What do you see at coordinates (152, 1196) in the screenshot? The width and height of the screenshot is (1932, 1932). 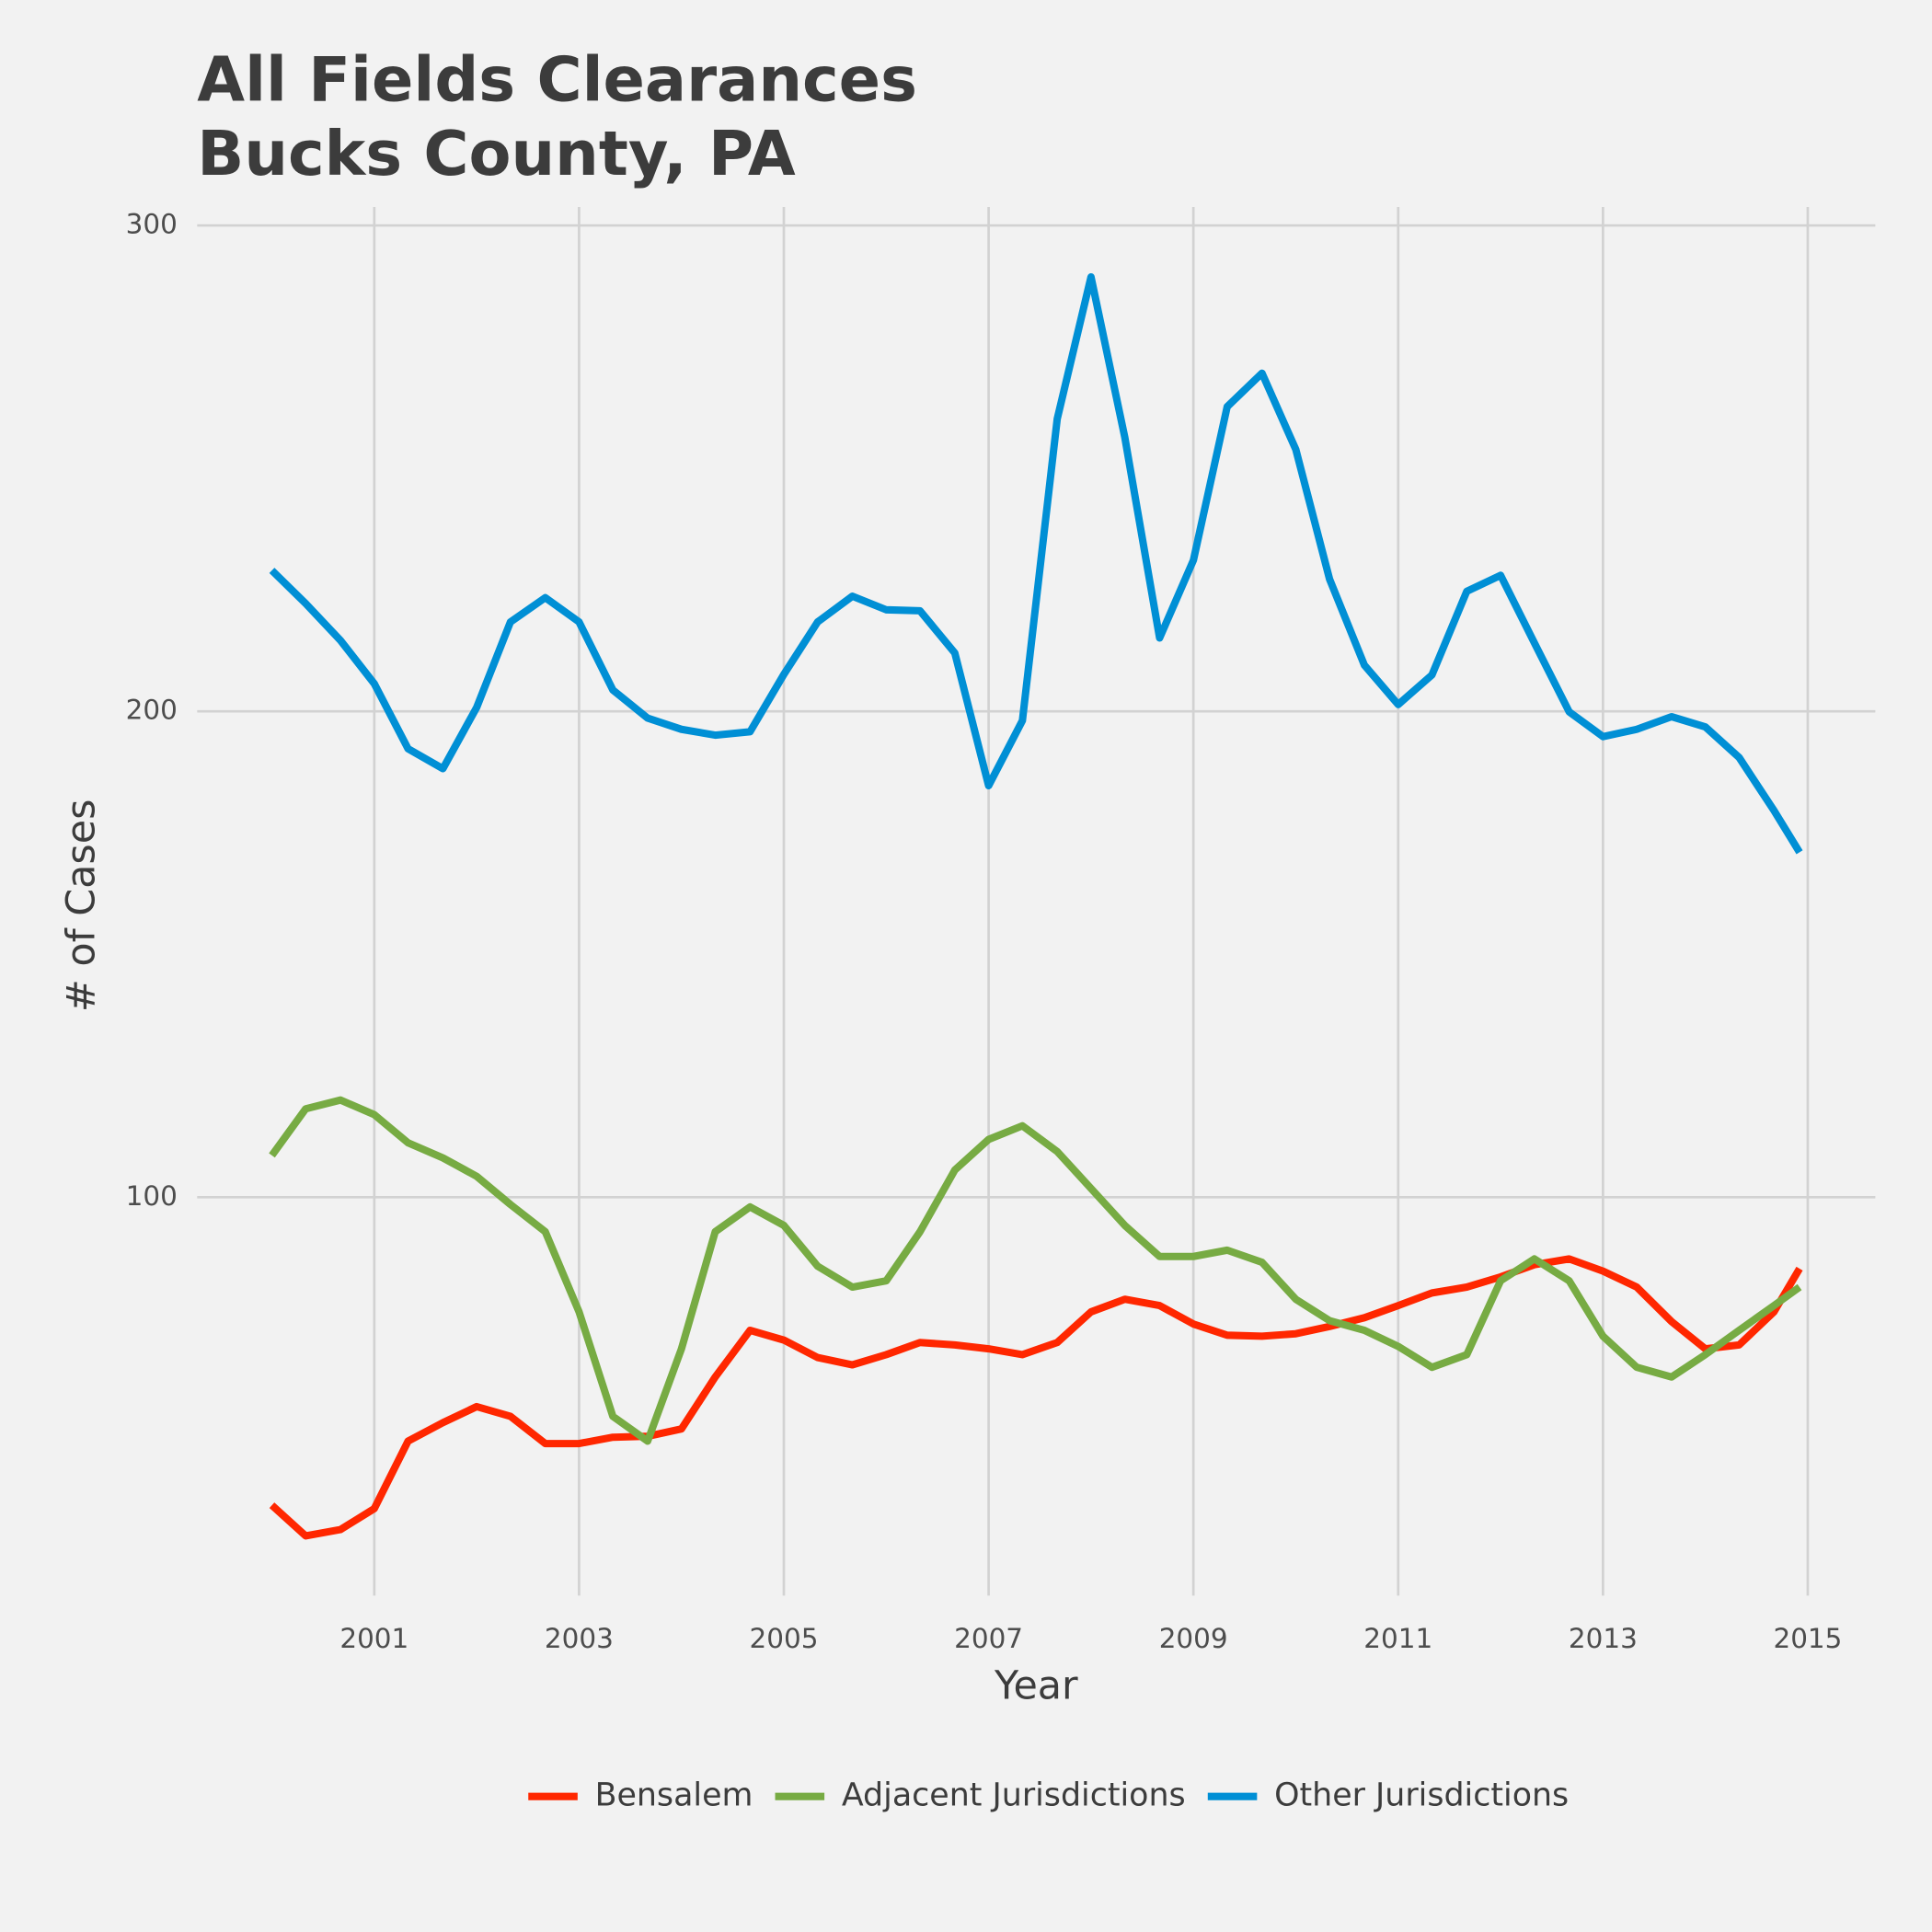 I see `y-tick-label: 100` at bounding box center [152, 1196].